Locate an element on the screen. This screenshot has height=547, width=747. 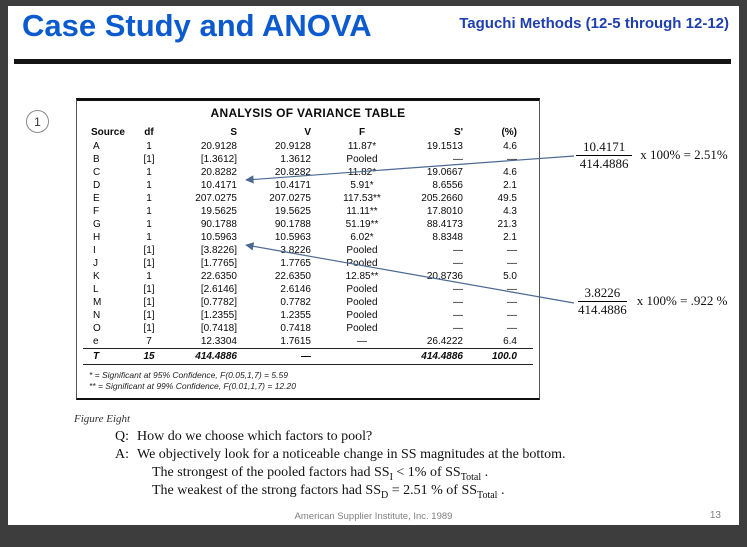
table-cell: 4.3 is located at coordinates (510, 211).